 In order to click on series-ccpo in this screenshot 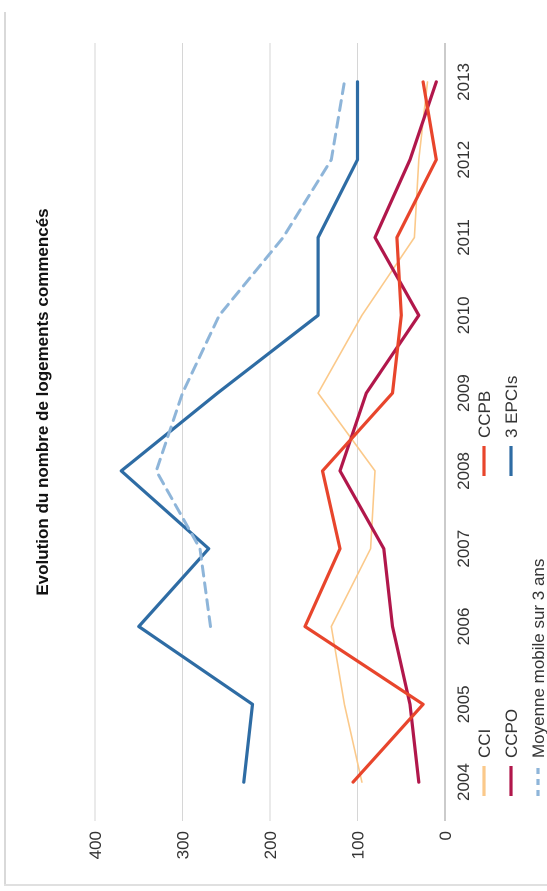, I will do `click(388, 432)`.